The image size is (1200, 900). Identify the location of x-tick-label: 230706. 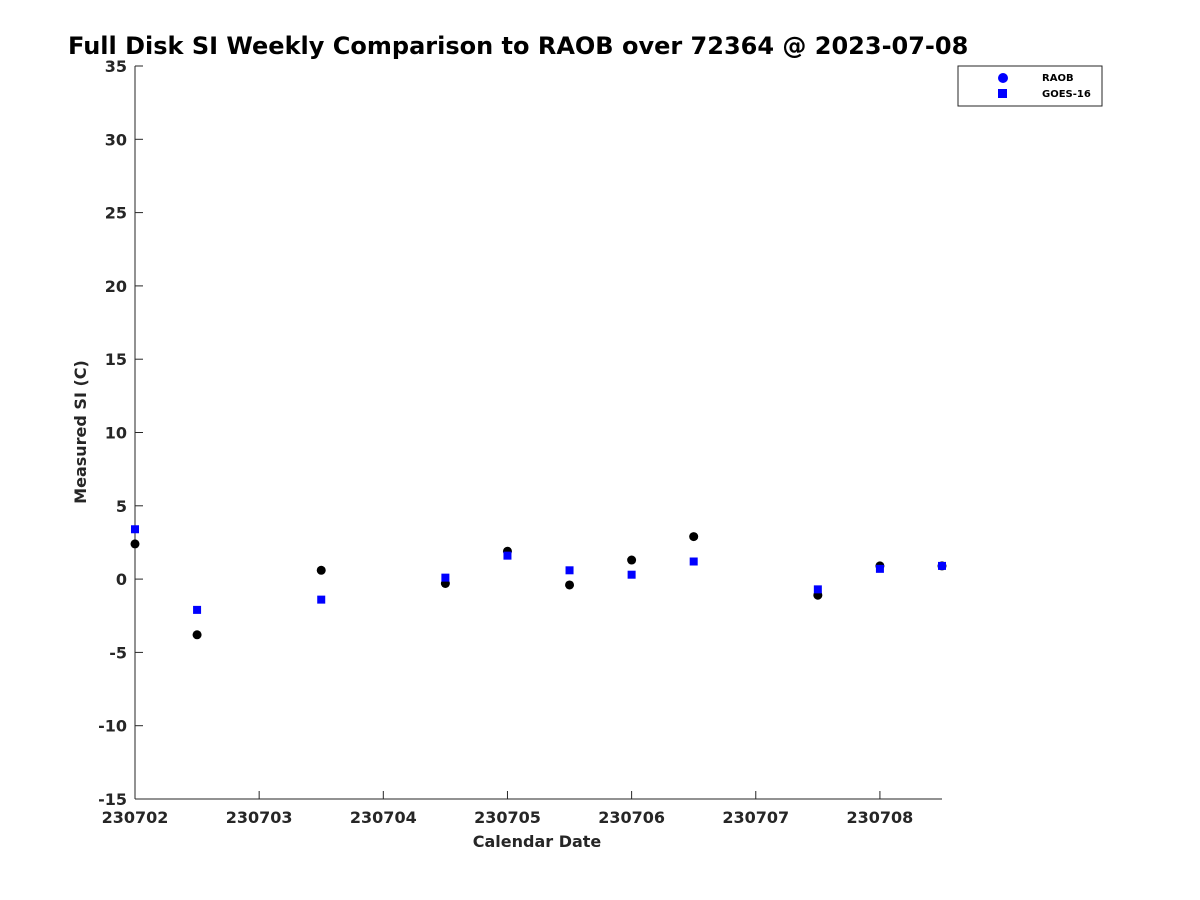
(631, 817).